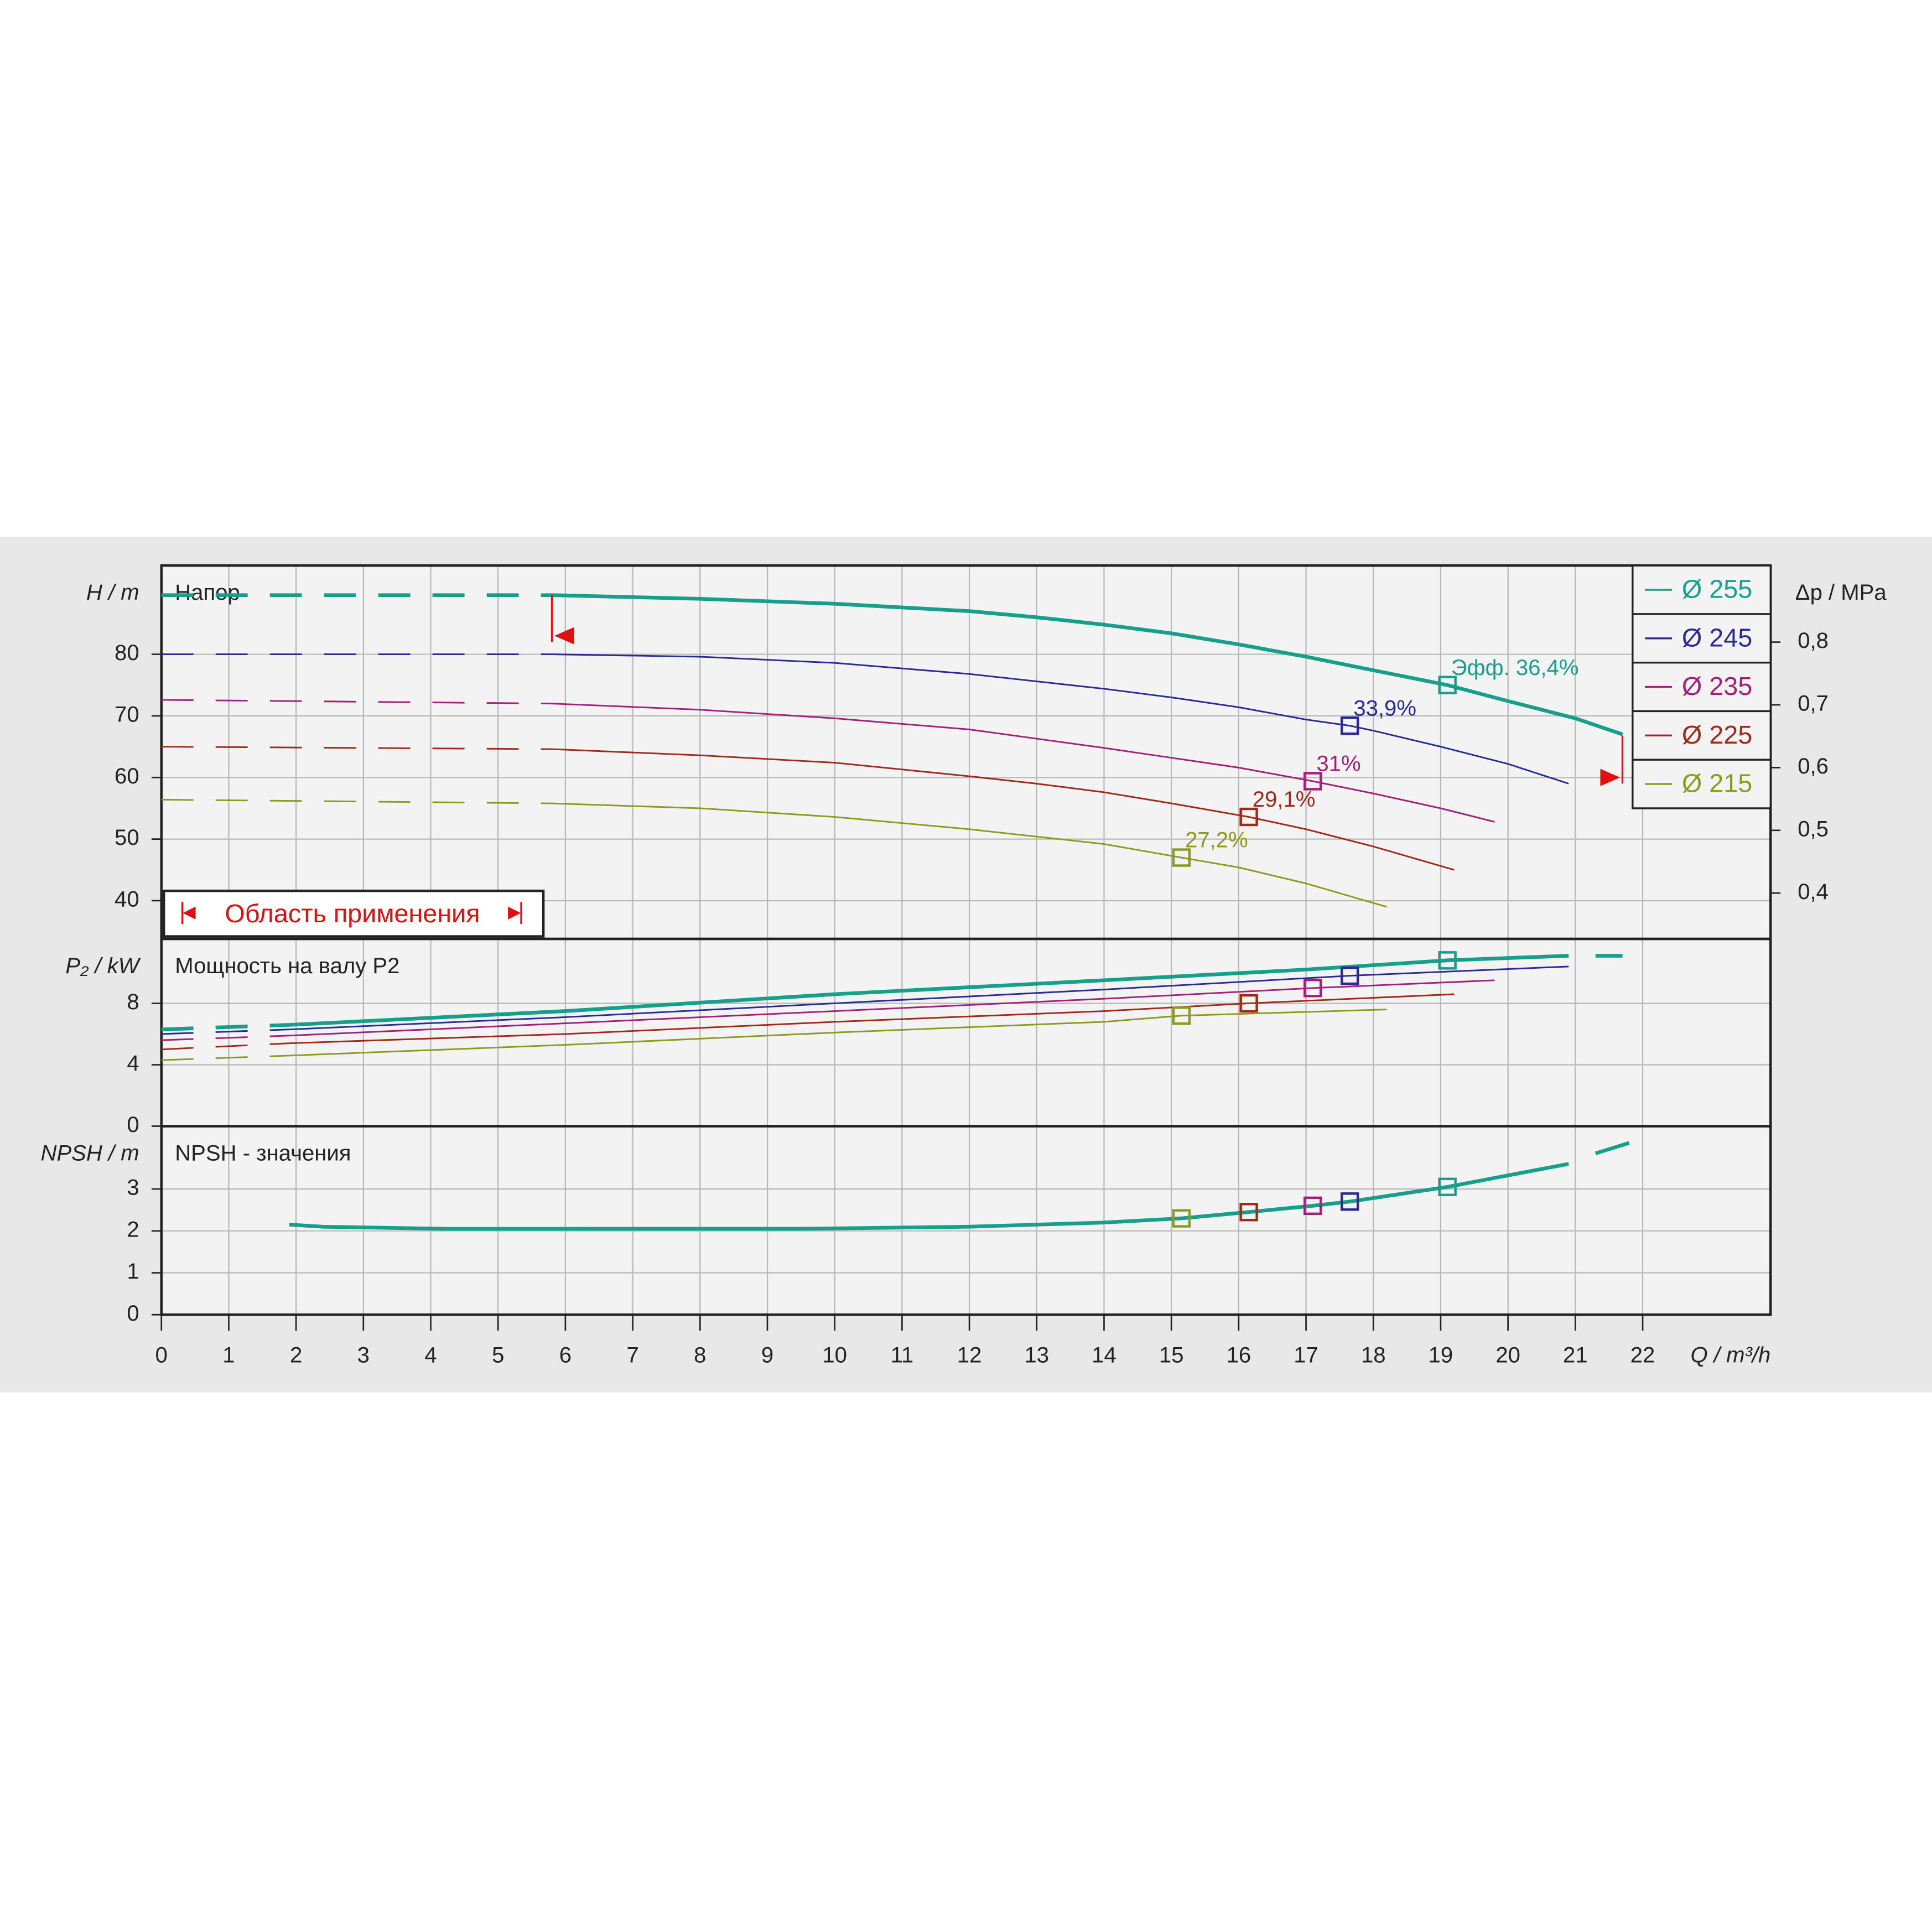 This screenshot has width=1932, height=1932. What do you see at coordinates (363, 1356) in the screenshot?
I see `x-tick-label: 3` at bounding box center [363, 1356].